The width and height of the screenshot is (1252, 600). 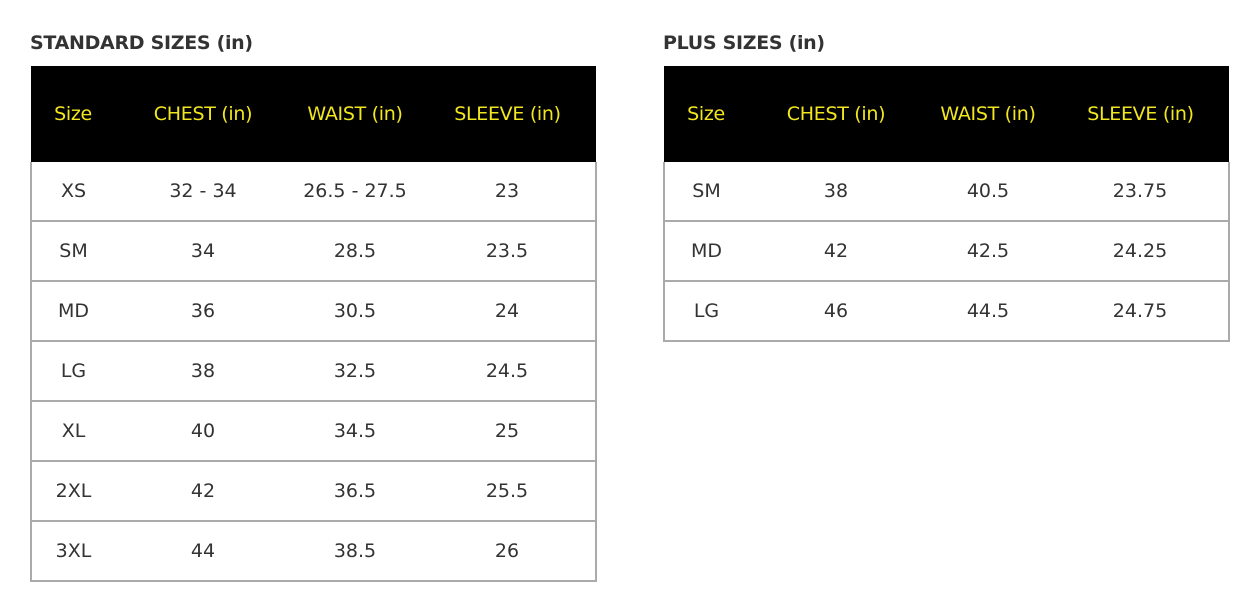 What do you see at coordinates (355, 431) in the screenshot?
I see `table-cell: 34.5` at bounding box center [355, 431].